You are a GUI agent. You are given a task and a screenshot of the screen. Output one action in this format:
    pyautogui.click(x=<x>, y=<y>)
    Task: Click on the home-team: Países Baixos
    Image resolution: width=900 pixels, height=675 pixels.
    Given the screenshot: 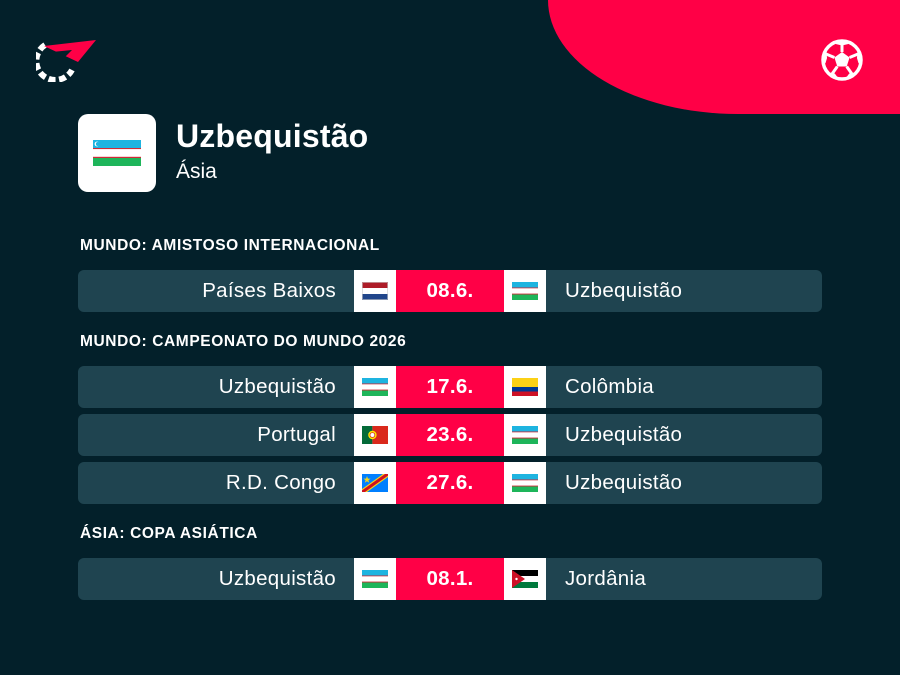 What is the action you would take?
    pyautogui.click(x=269, y=290)
    